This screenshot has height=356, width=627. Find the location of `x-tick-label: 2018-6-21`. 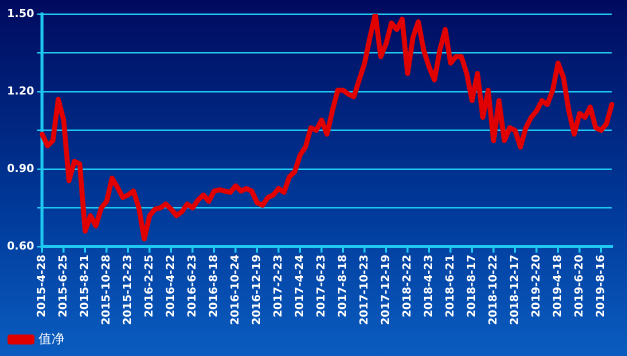

x-tick-label: 2018-6-21 is located at coordinates (449, 286).